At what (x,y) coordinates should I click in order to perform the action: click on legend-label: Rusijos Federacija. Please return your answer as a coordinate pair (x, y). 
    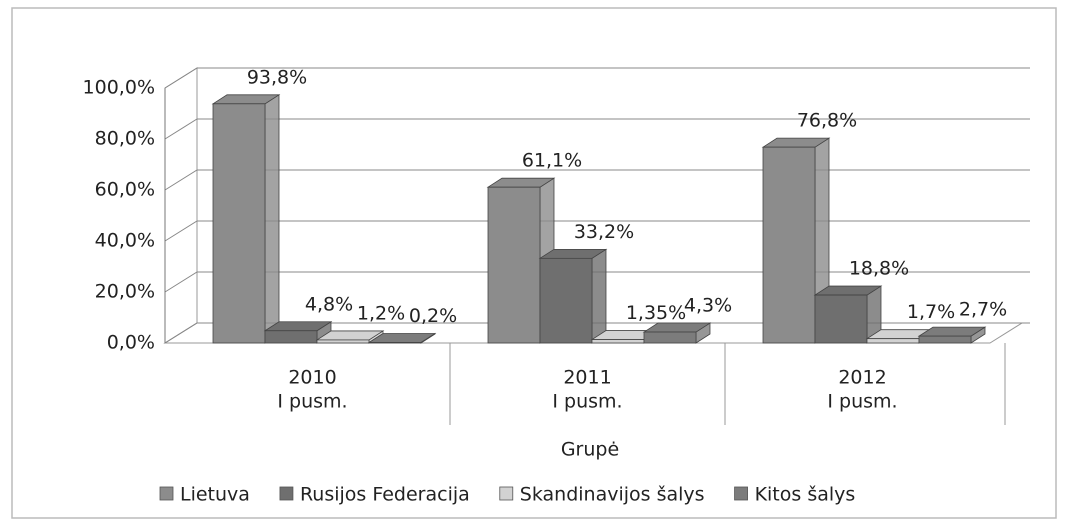
    Looking at the image, I should click on (385, 495).